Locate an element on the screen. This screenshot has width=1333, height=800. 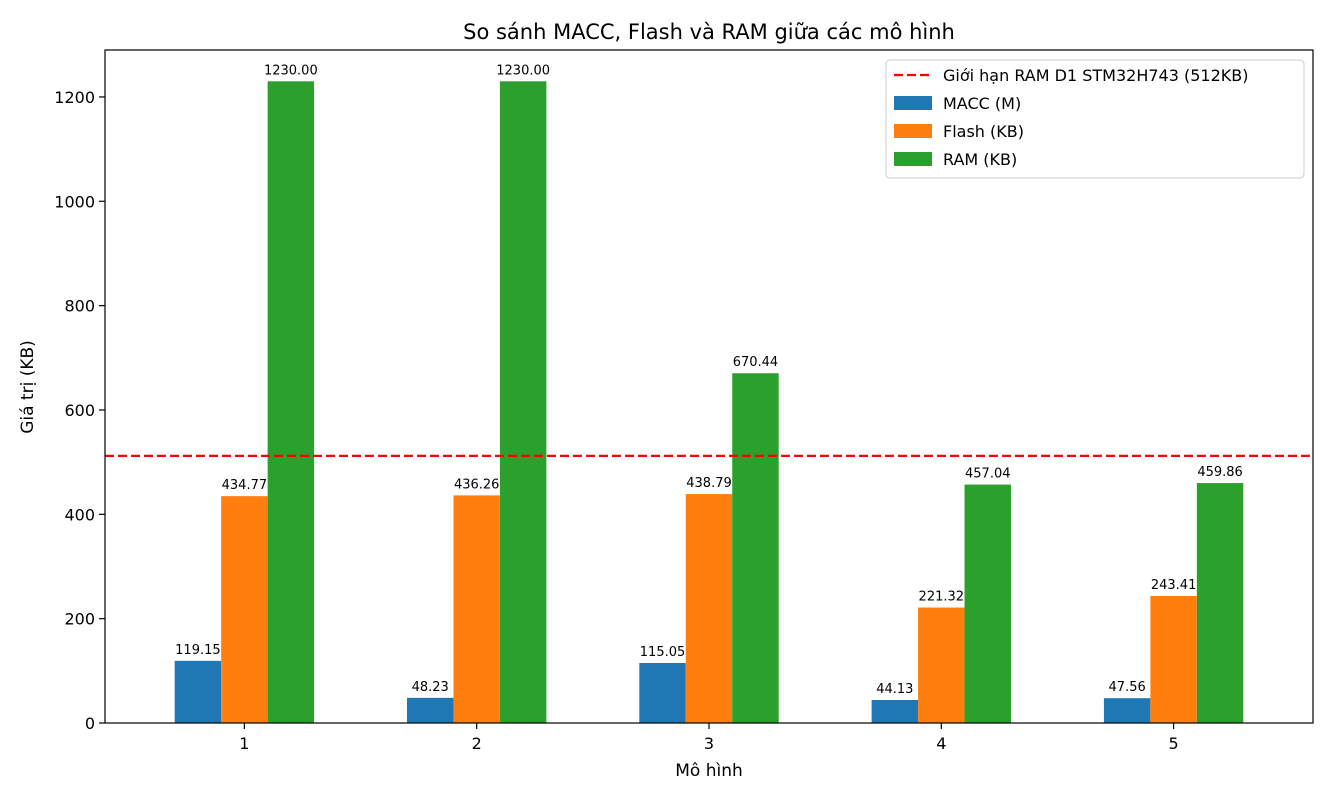
bar-series0-cat1 is located at coordinates (430, 710).